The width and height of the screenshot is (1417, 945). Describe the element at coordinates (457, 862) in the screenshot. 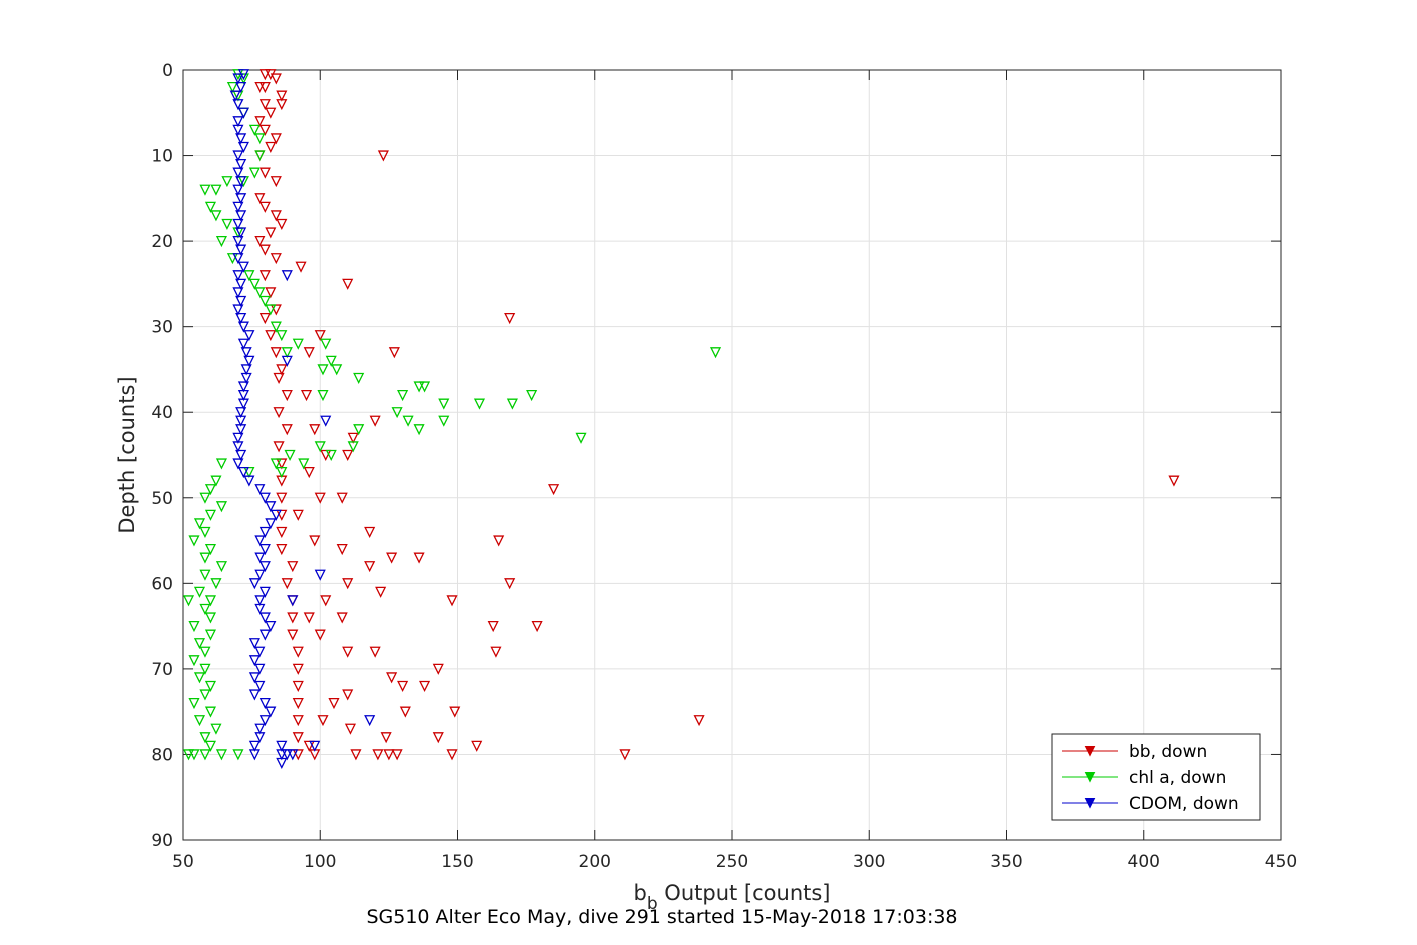

I see `x-tick-label: 150` at that location.